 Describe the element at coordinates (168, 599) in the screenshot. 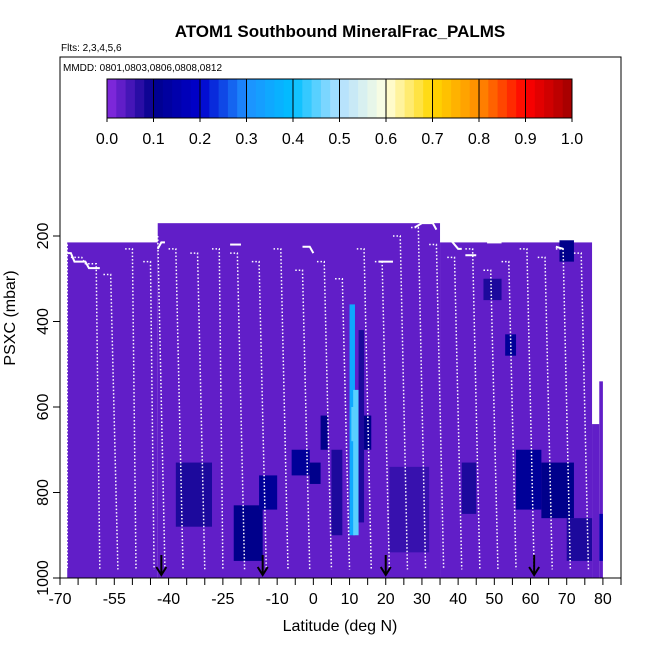

I see `x-tick-label-2: -40` at that location.